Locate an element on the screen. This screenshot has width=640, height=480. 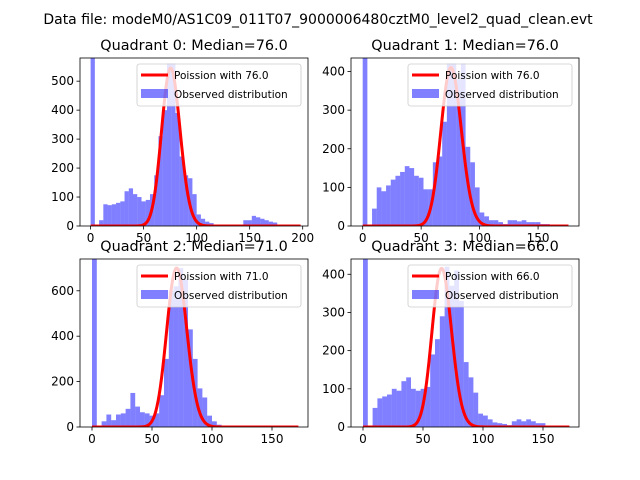
chart-title-2: Quadrant 2: Median=71.0 is located at coordinates (194, 247).